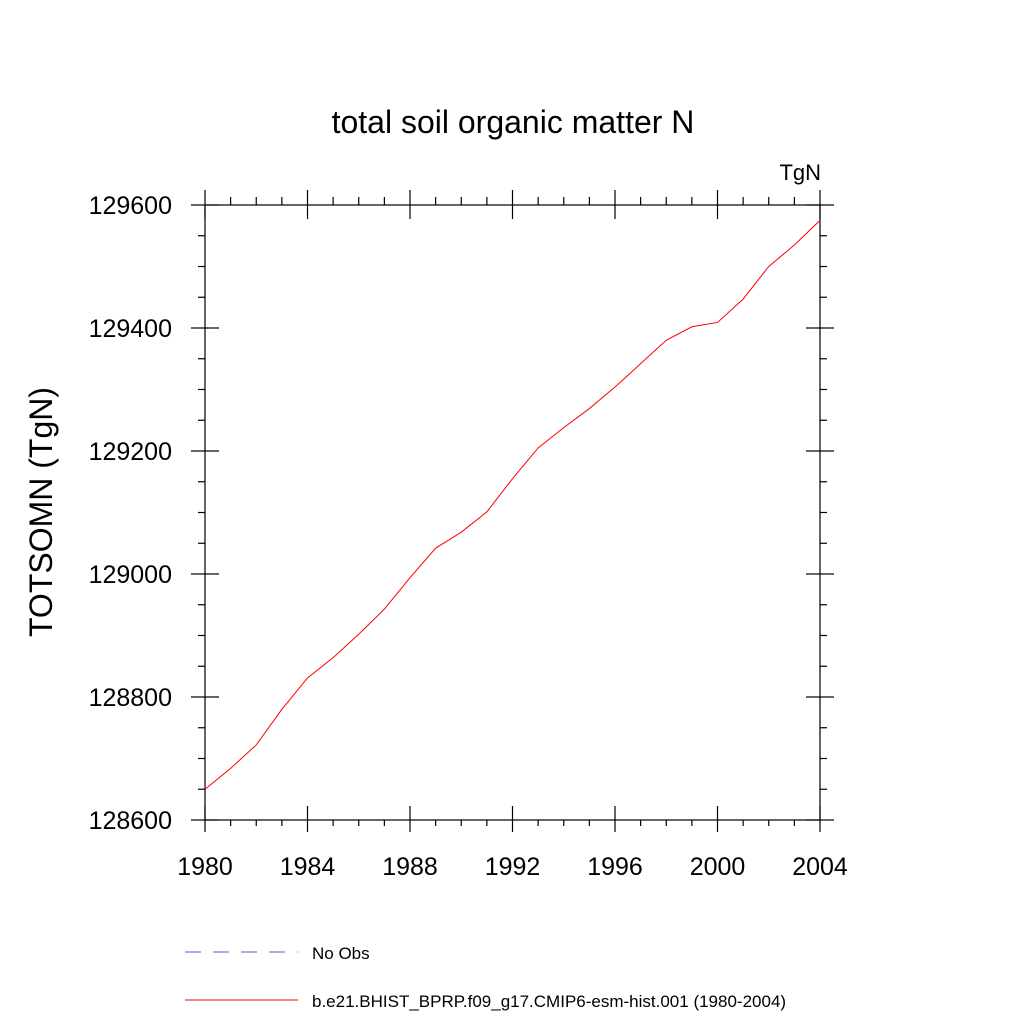  Describe the element at coordinates (41, 512) in the screenshot. I see `y-axis-label: TOTSOMN (TgN)` at that location.